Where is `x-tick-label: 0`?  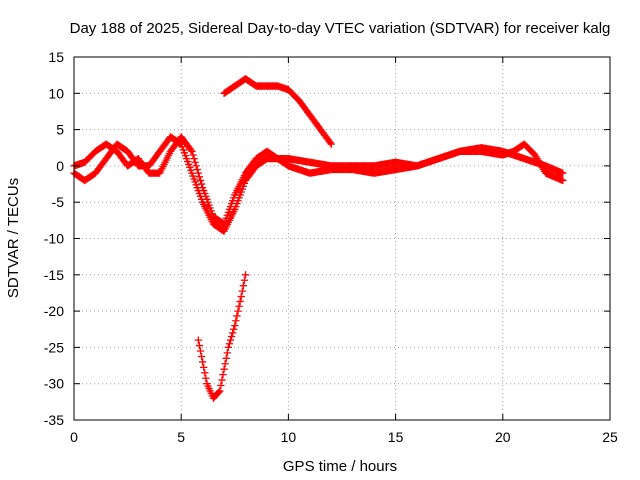
x-tick-label: 0 is located at coordinates (74, 437).